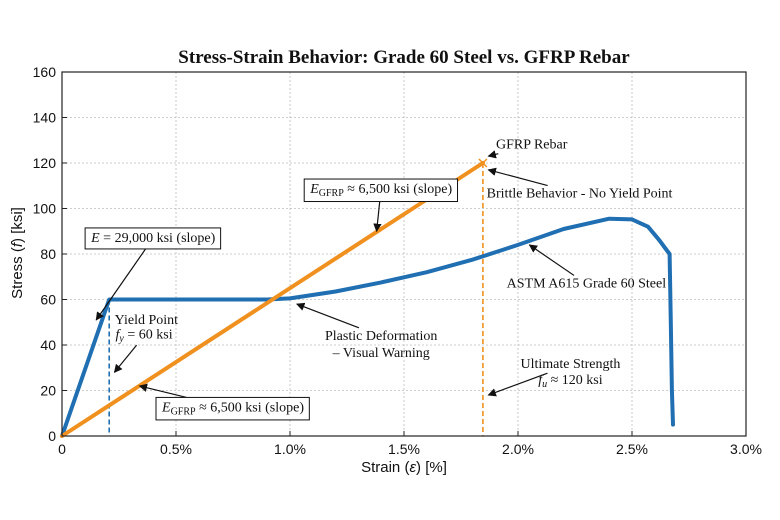 Image resolution: width=780 pixels, height=520 pixels. Describe the element at coordinates (580, 184) in the screenshot. I see `annotation-brittle-behavior: Brittle Behavior - No Yield Point` at that location.